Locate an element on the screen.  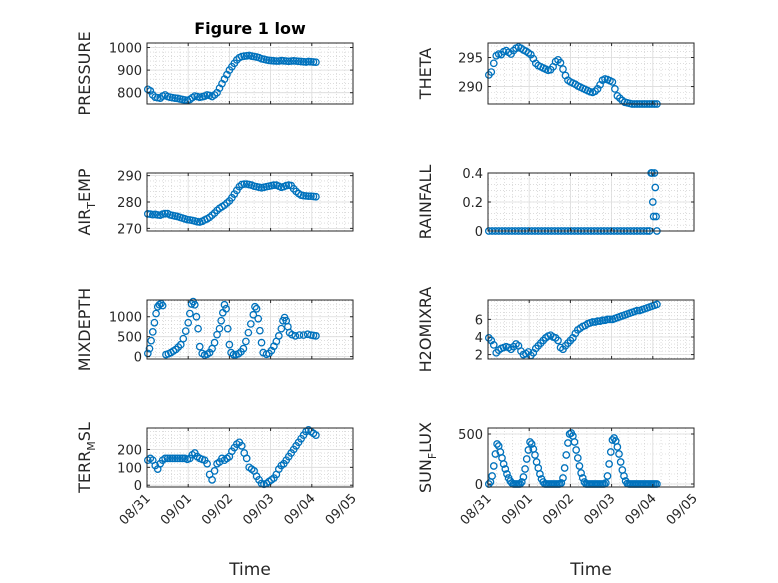
y-tick-label: 280 is located at coordinates (129, 203).